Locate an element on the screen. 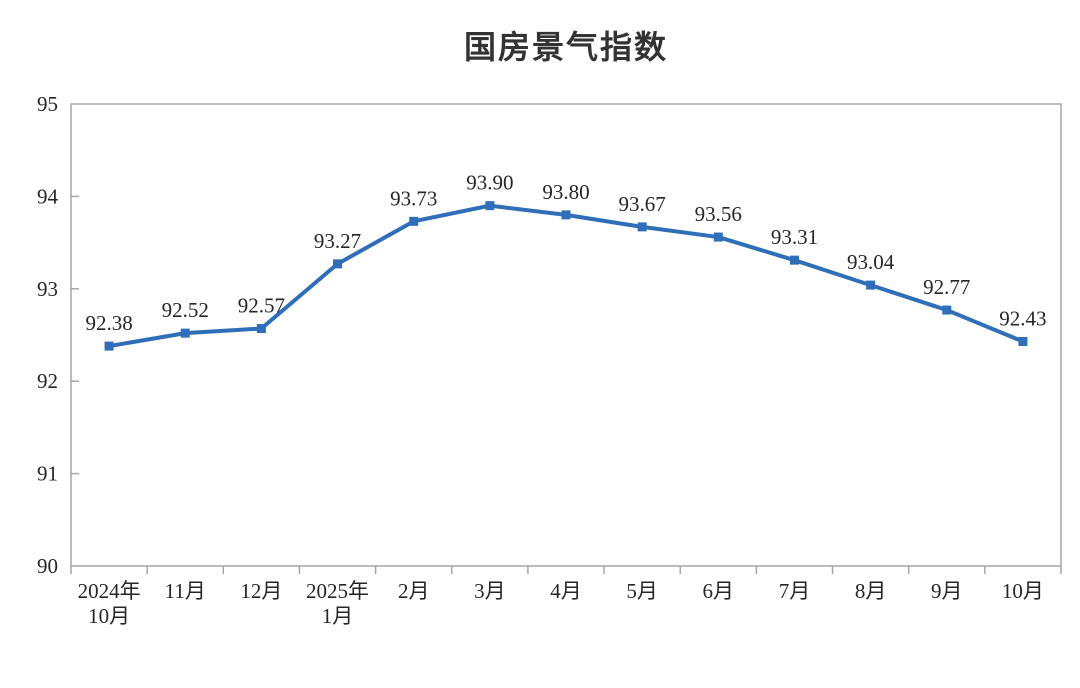  data-point-label: 92.77 is located at coordinates (946, 287).